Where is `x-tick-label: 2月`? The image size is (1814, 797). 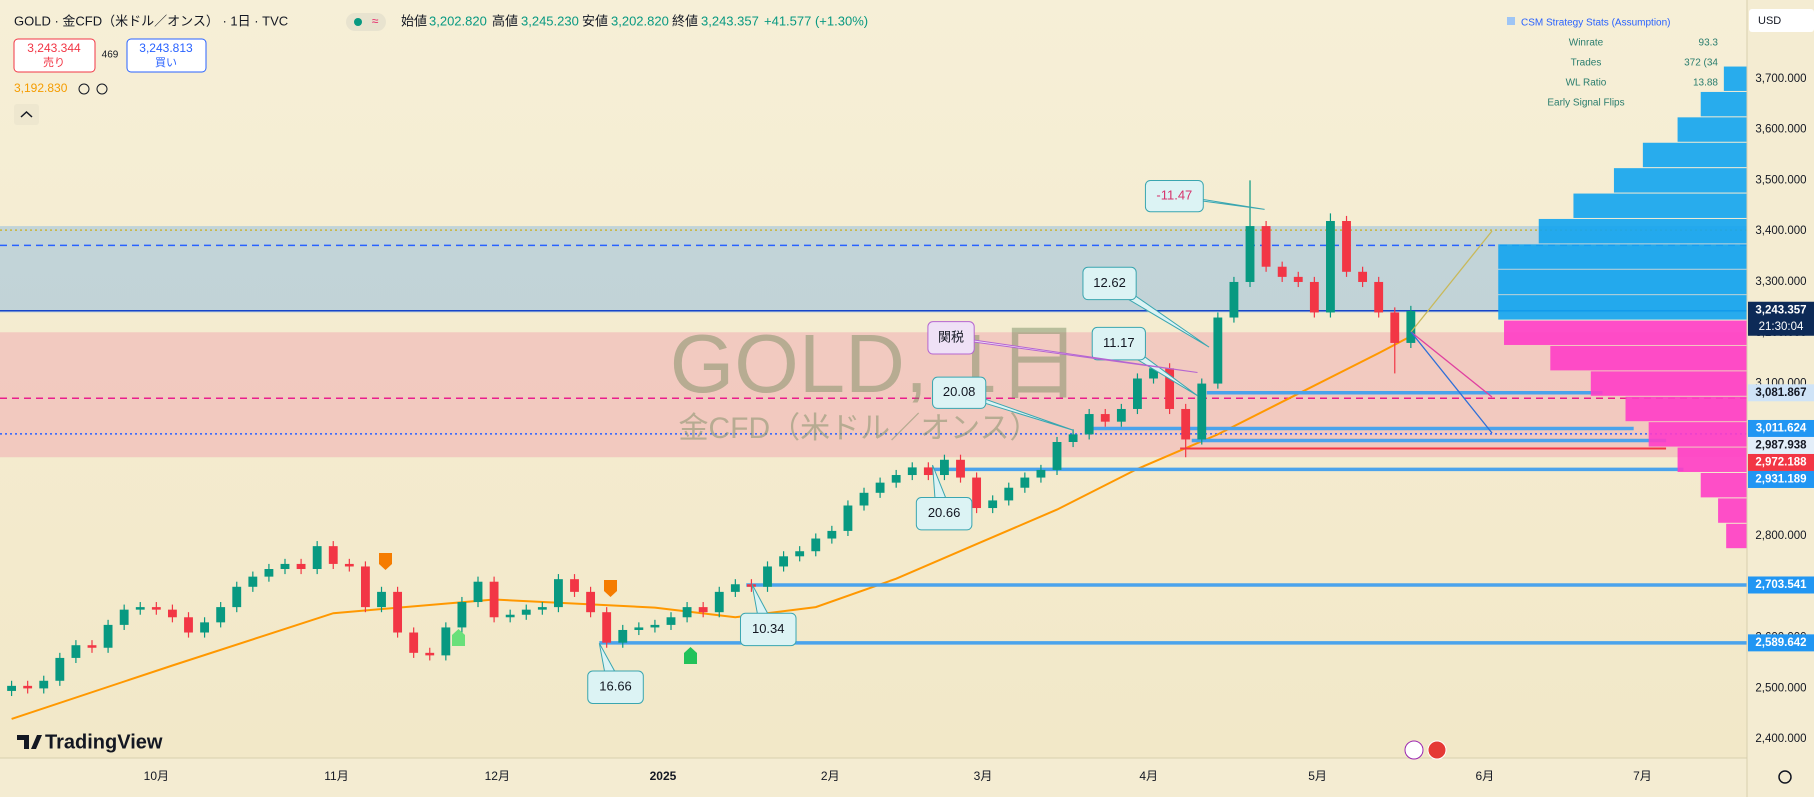 x-tick-label: 2月 is located at coordinates (830, 776).